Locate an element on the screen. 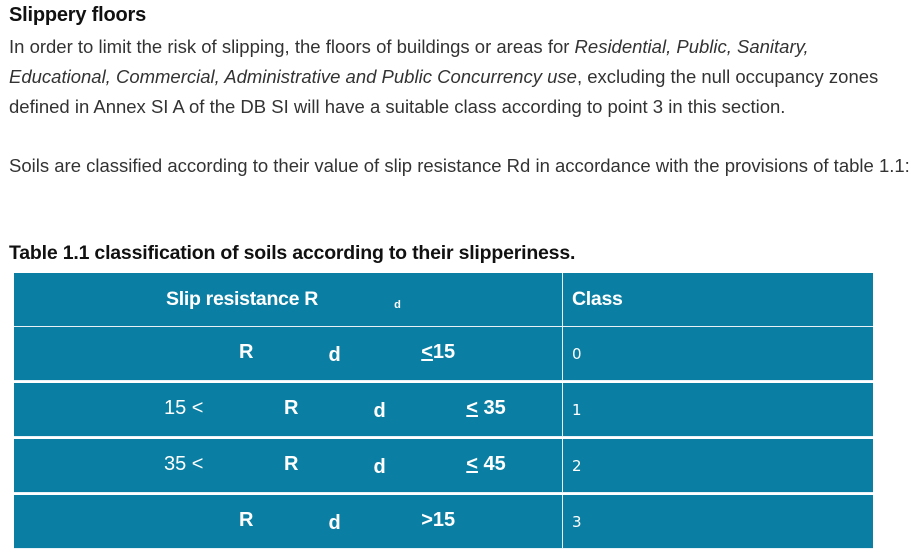  header-label-class: Class is located at coordinates (597, 299).